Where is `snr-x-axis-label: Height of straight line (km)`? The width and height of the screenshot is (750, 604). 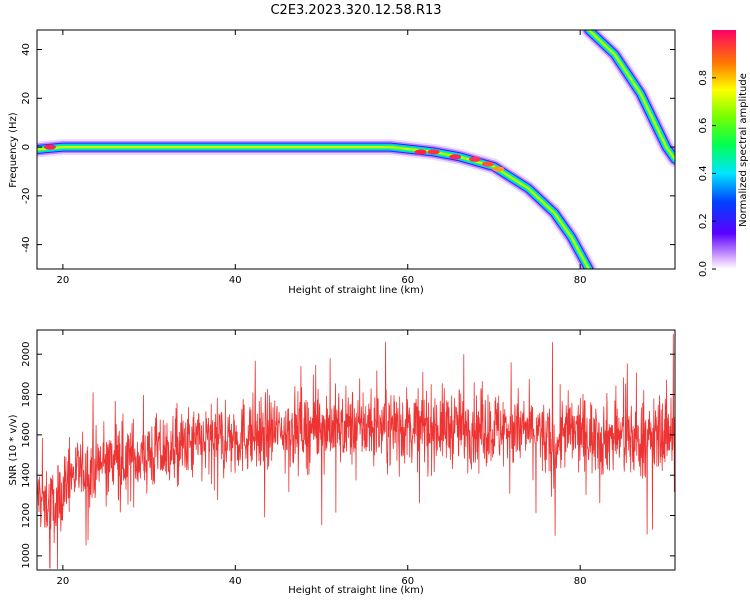 snr-x-axis-label: Height of straight line (km) is located at coordinates (356, 590).